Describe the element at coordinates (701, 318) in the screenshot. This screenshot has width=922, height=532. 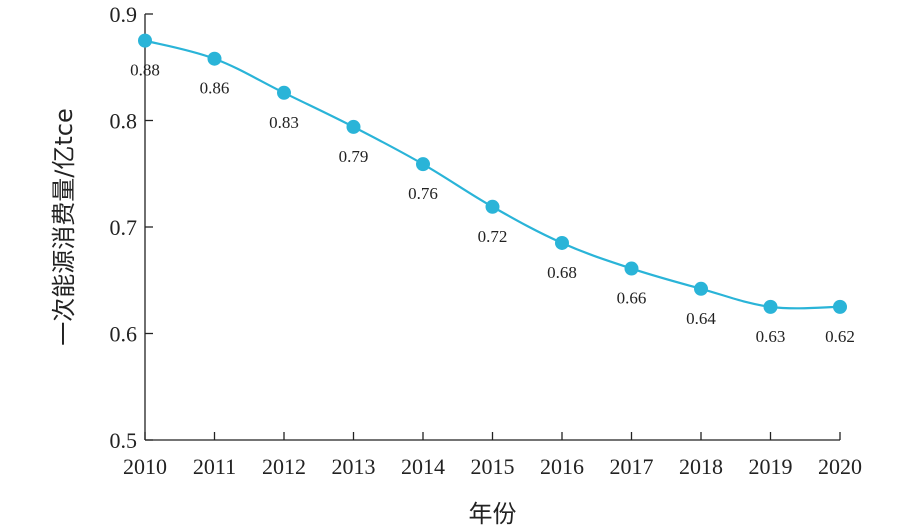
I see `data-label-2018: 0.64` at that location.